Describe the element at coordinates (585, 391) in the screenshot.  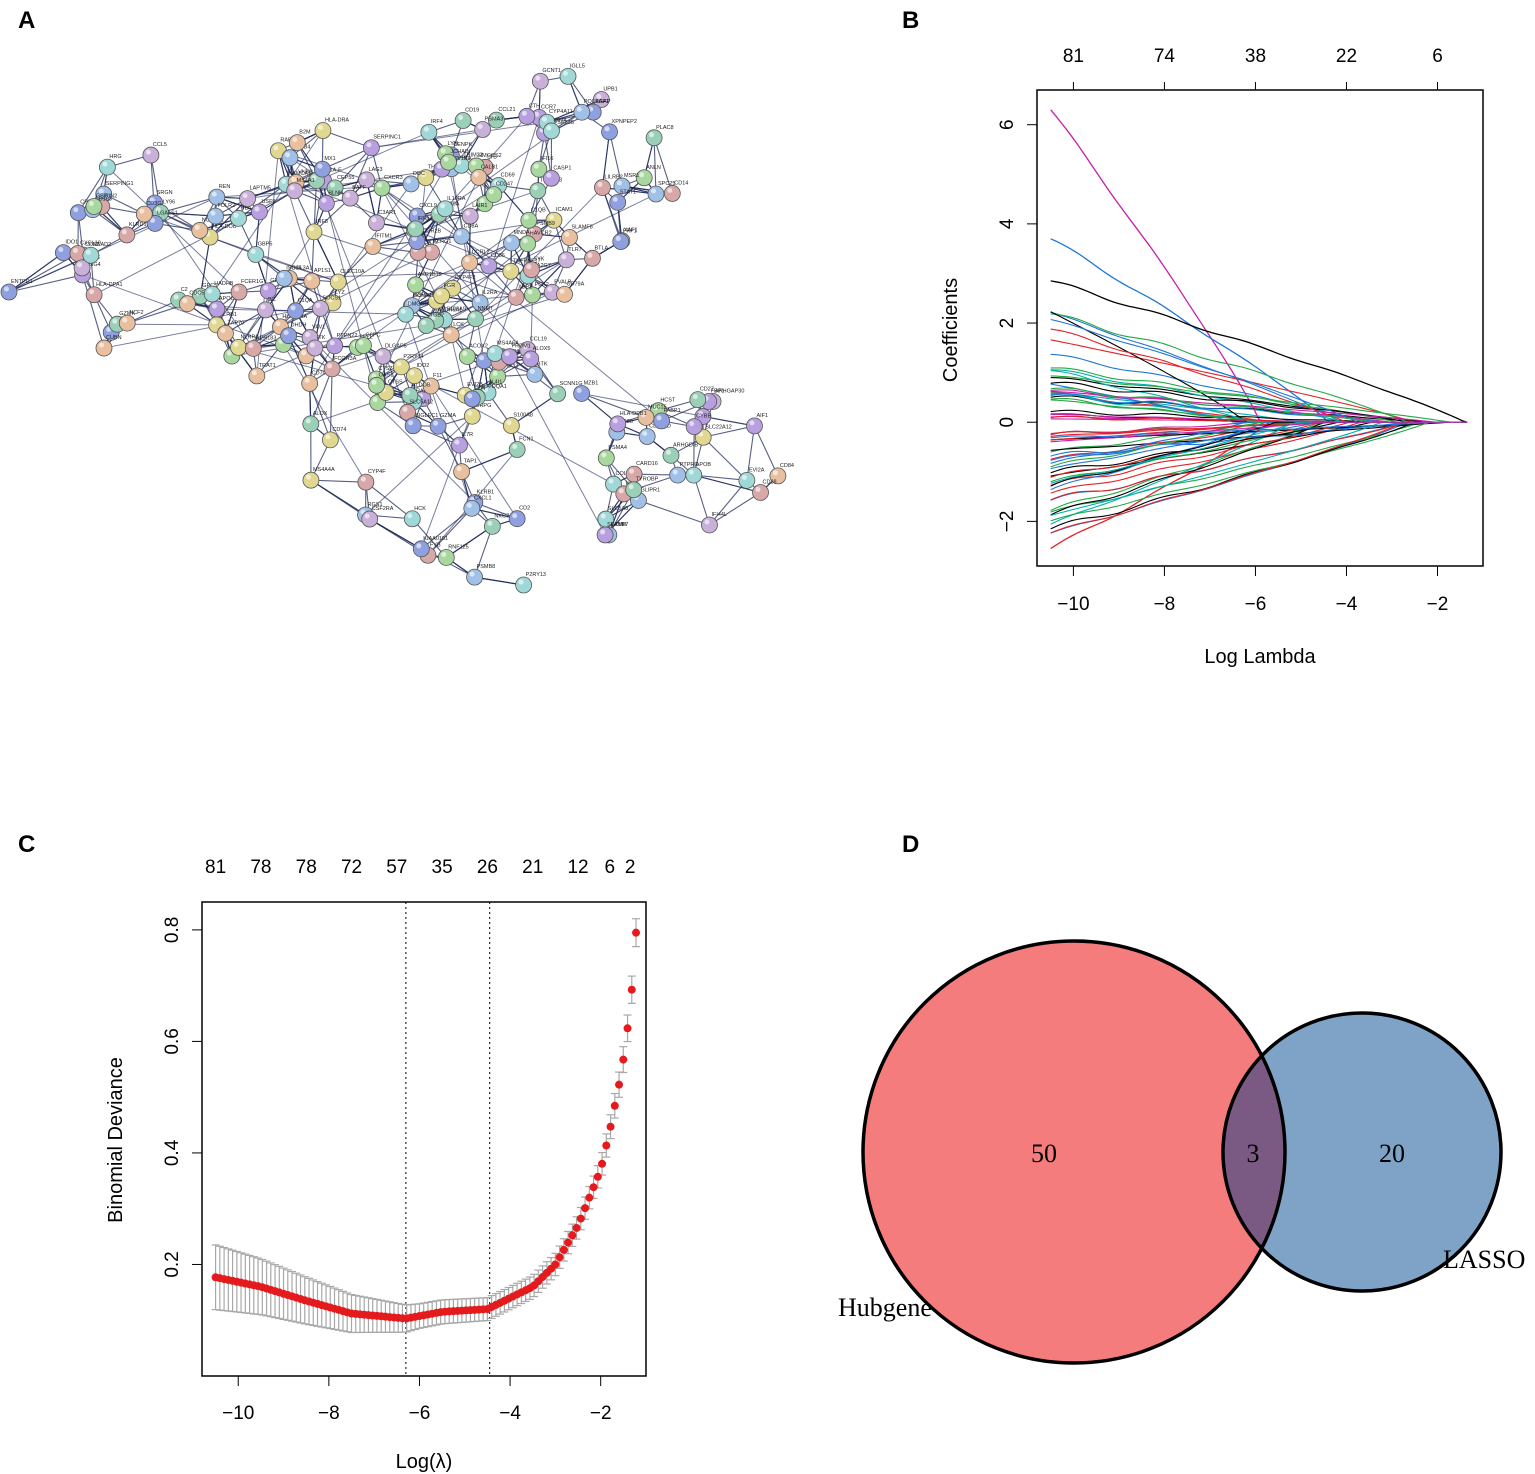
I see `network-node: MZB1` at that location.